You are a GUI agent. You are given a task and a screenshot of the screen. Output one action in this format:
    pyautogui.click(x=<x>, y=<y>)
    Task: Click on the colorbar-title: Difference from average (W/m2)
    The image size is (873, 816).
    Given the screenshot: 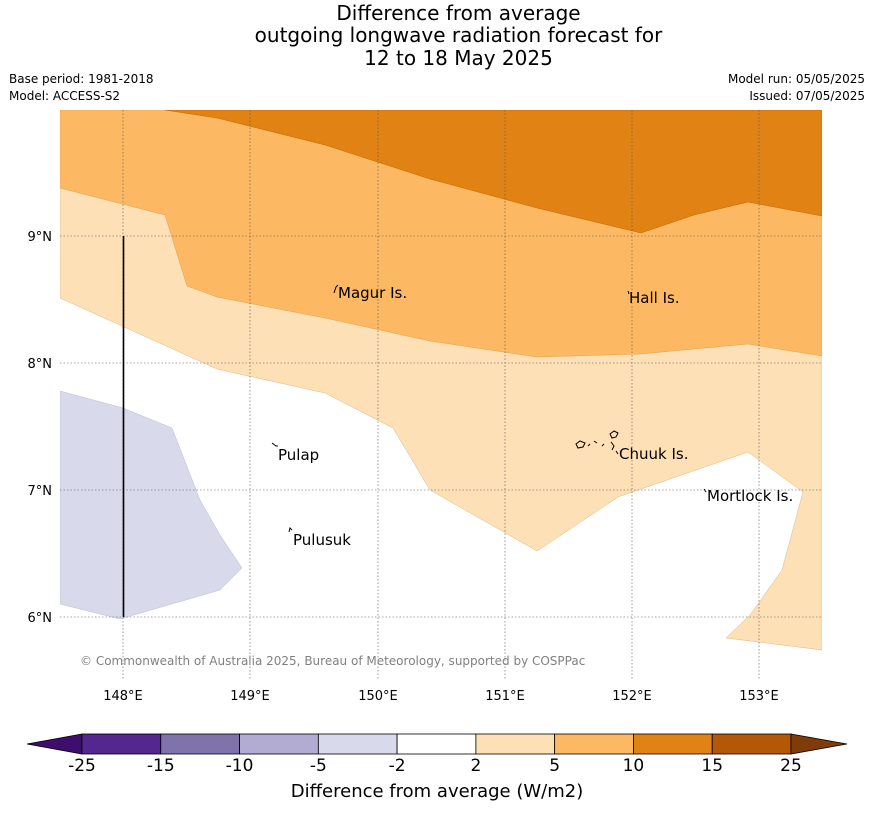 What is the action you would take?
    pyautogui.click(x=437, y=791)
    